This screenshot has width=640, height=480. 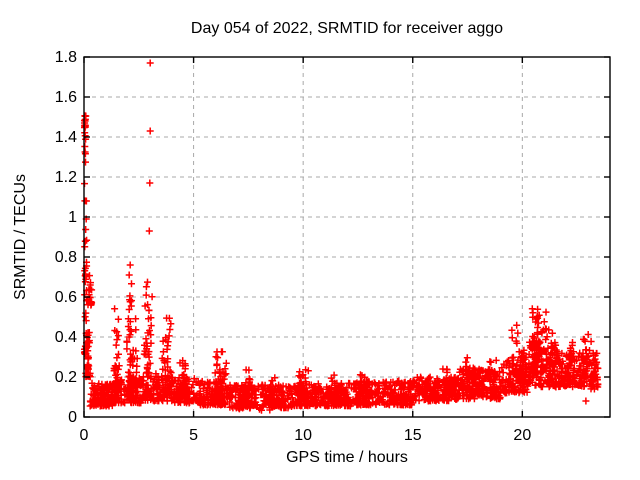 I want to click on y-tick-label: 0.4, so click(x=66, y=337).